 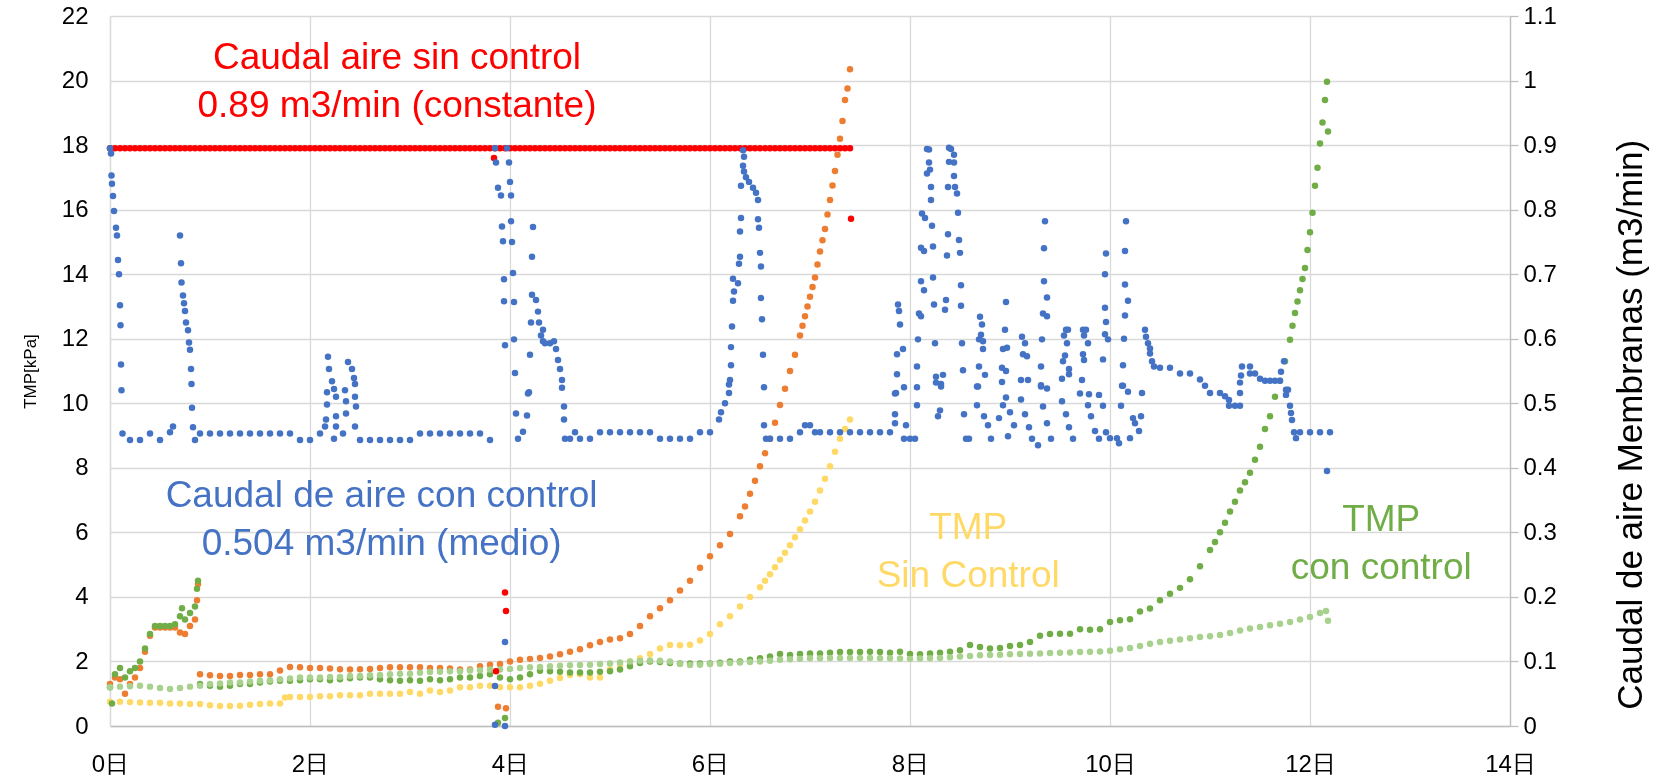 I want to click on series-label: TMP Sin Control, so click(x=968, y=551).